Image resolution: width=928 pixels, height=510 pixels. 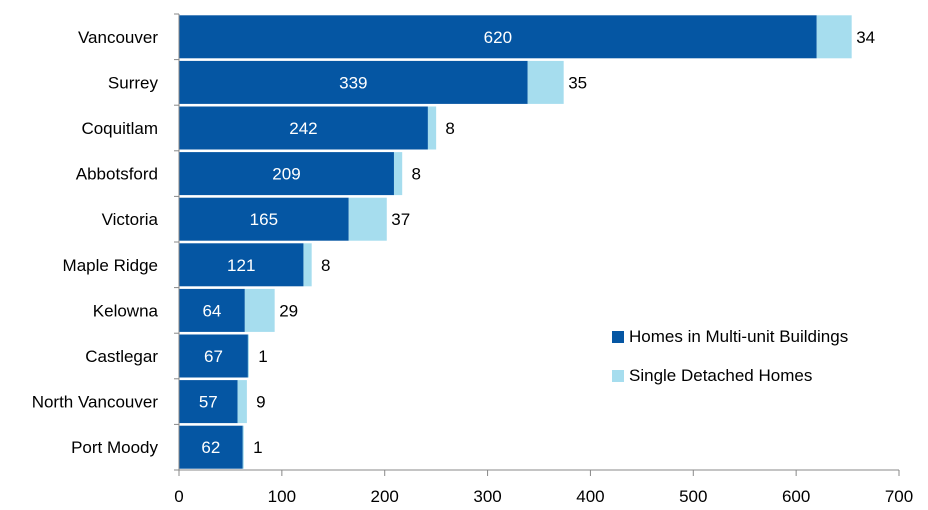 What do you see at coordinates (720, 375) in the screenshot?
I see `legend-label-1: Single Detached Homes` at bounding box center [720, 375].